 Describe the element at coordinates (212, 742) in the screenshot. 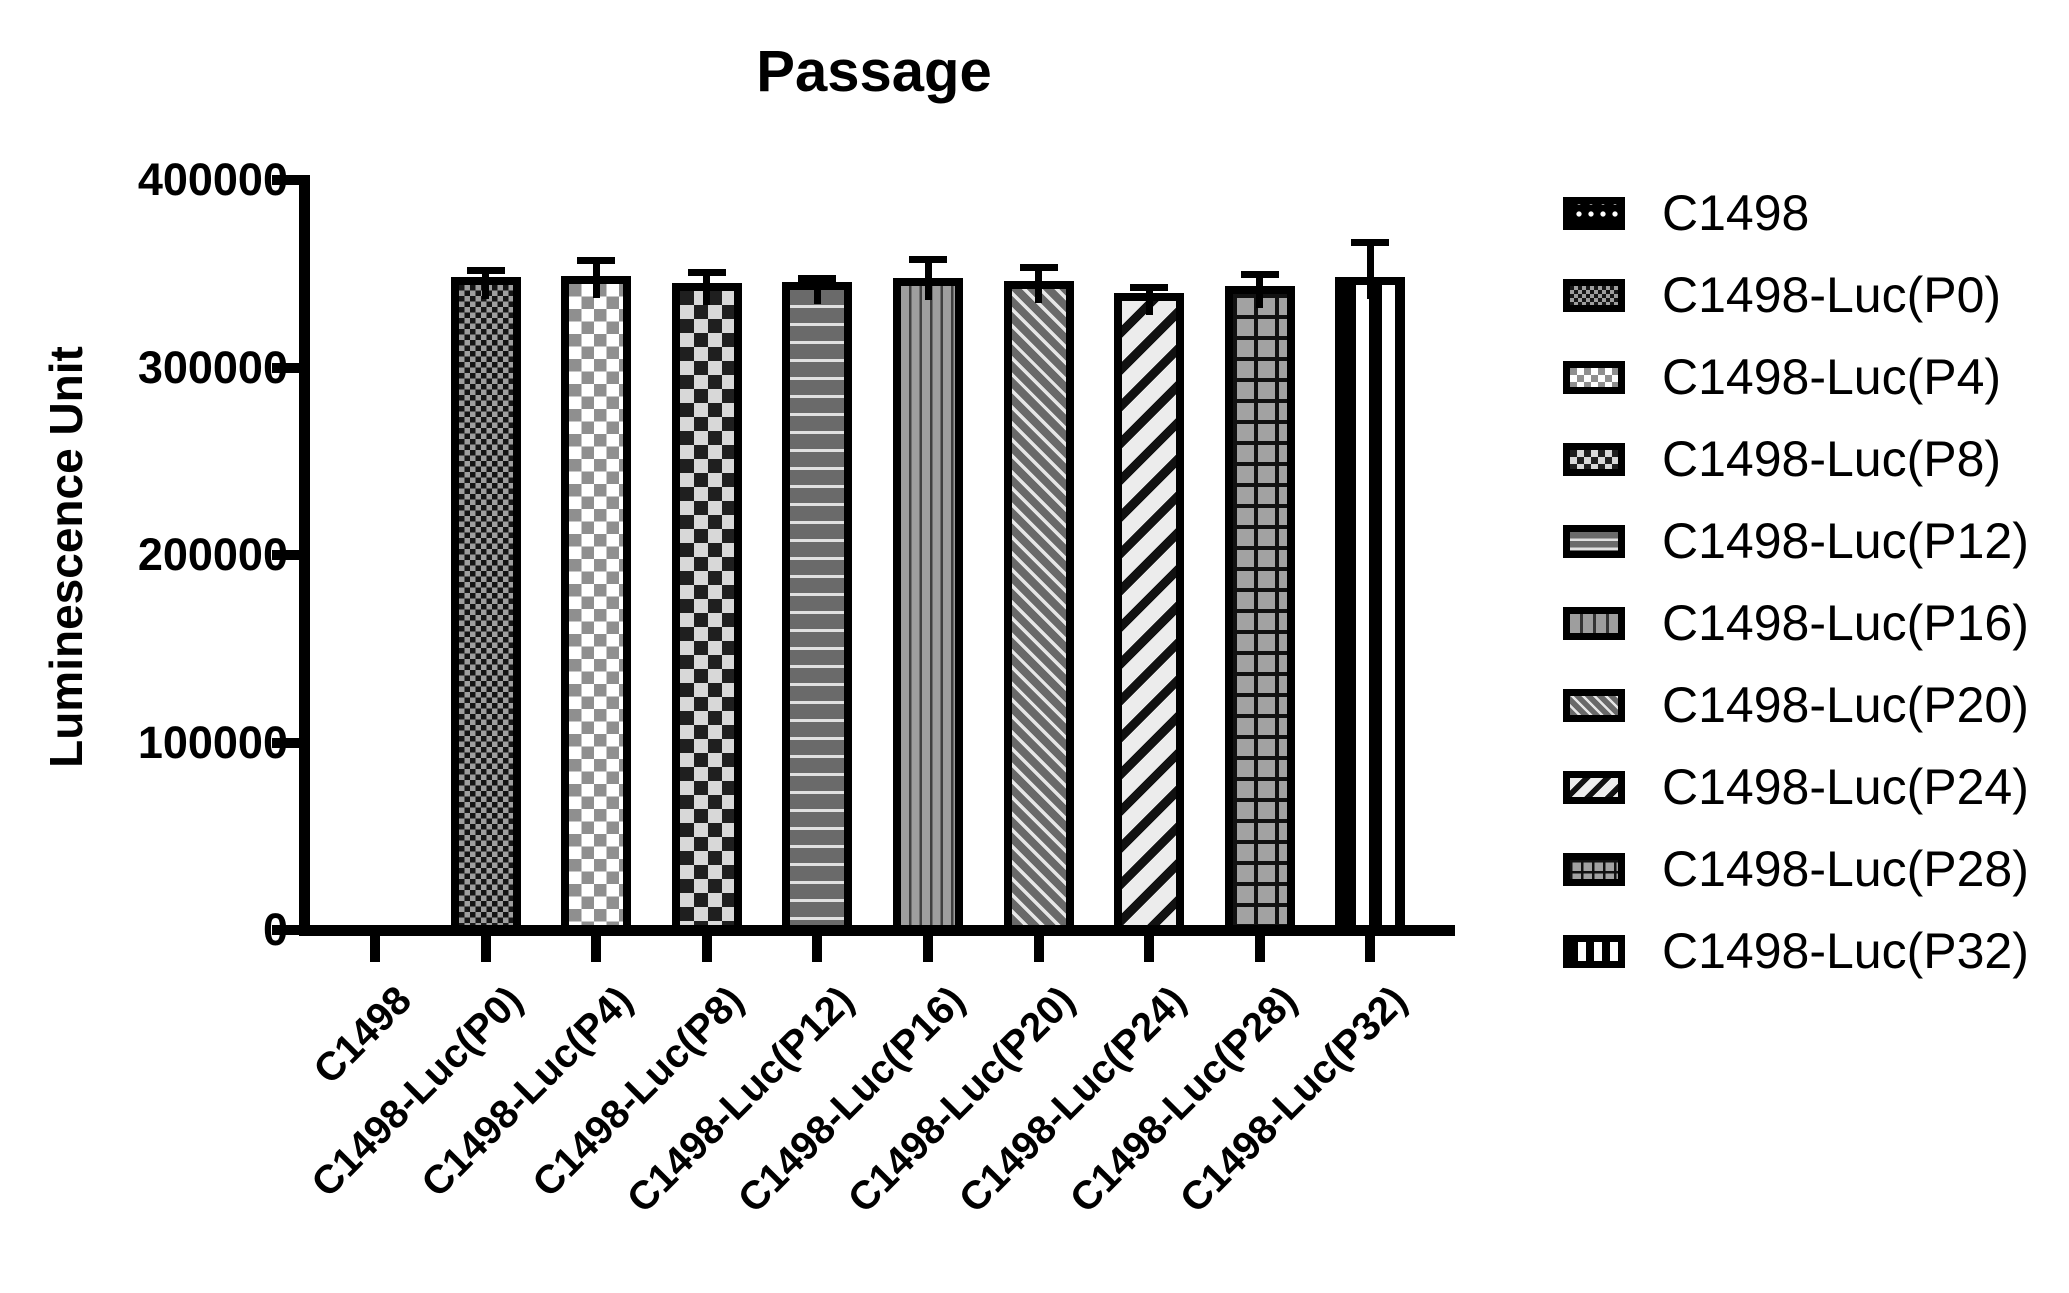

I see `y-tick-label: 100000` at that location.